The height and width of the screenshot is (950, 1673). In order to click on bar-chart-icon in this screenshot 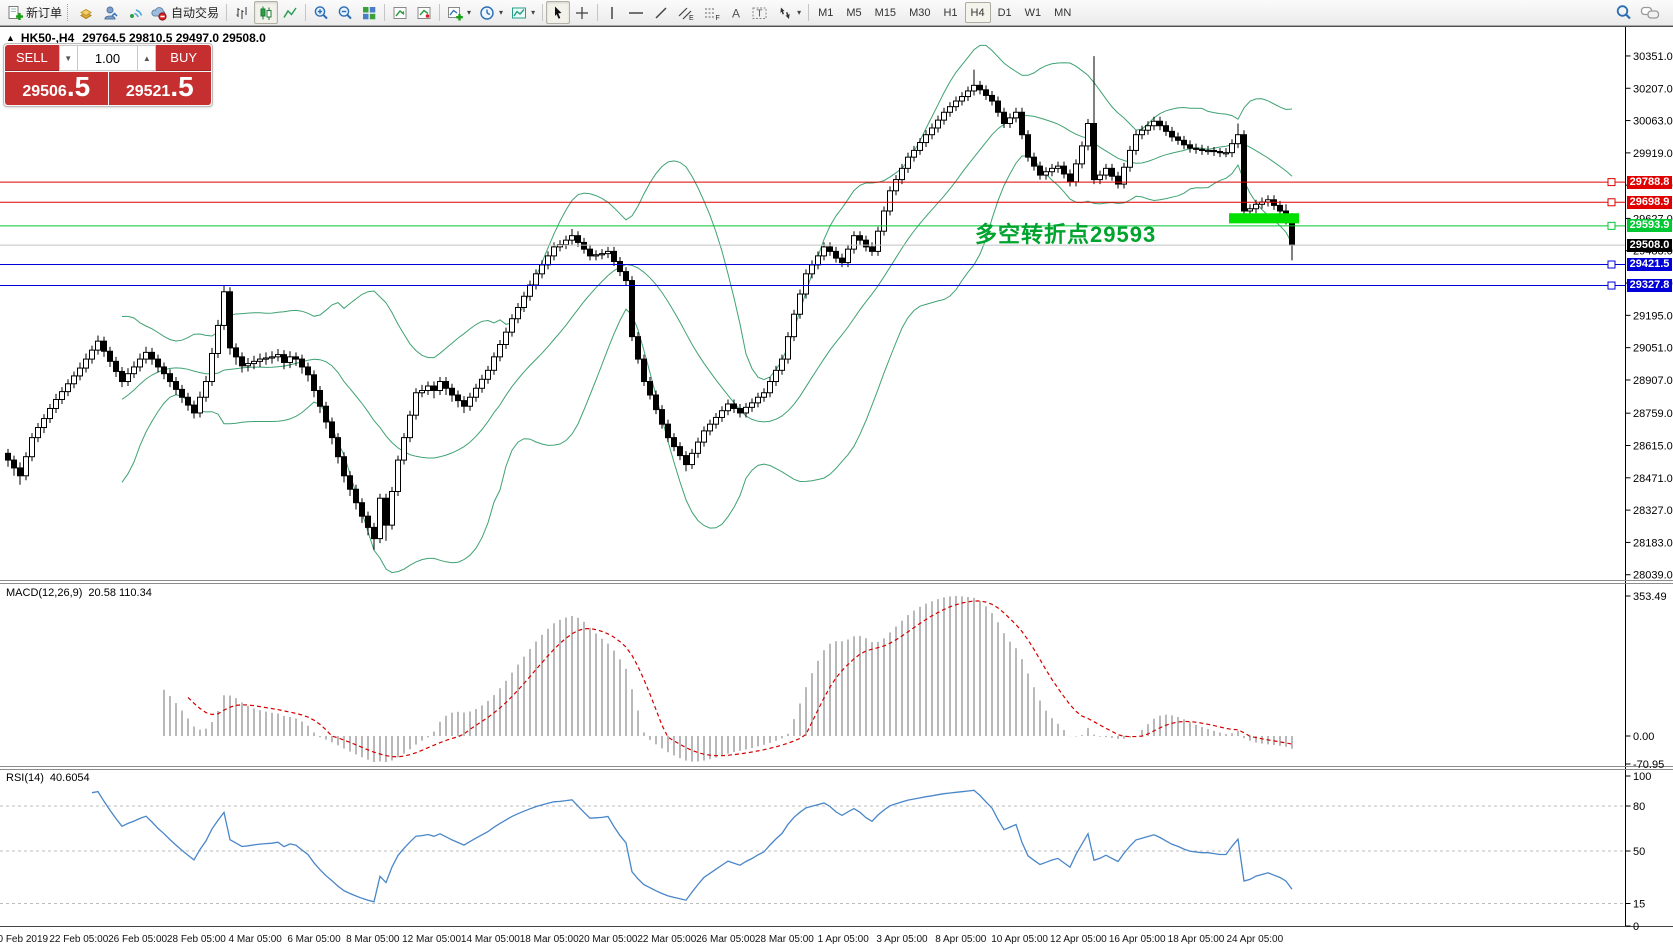, I will do `click(241, 12)`.